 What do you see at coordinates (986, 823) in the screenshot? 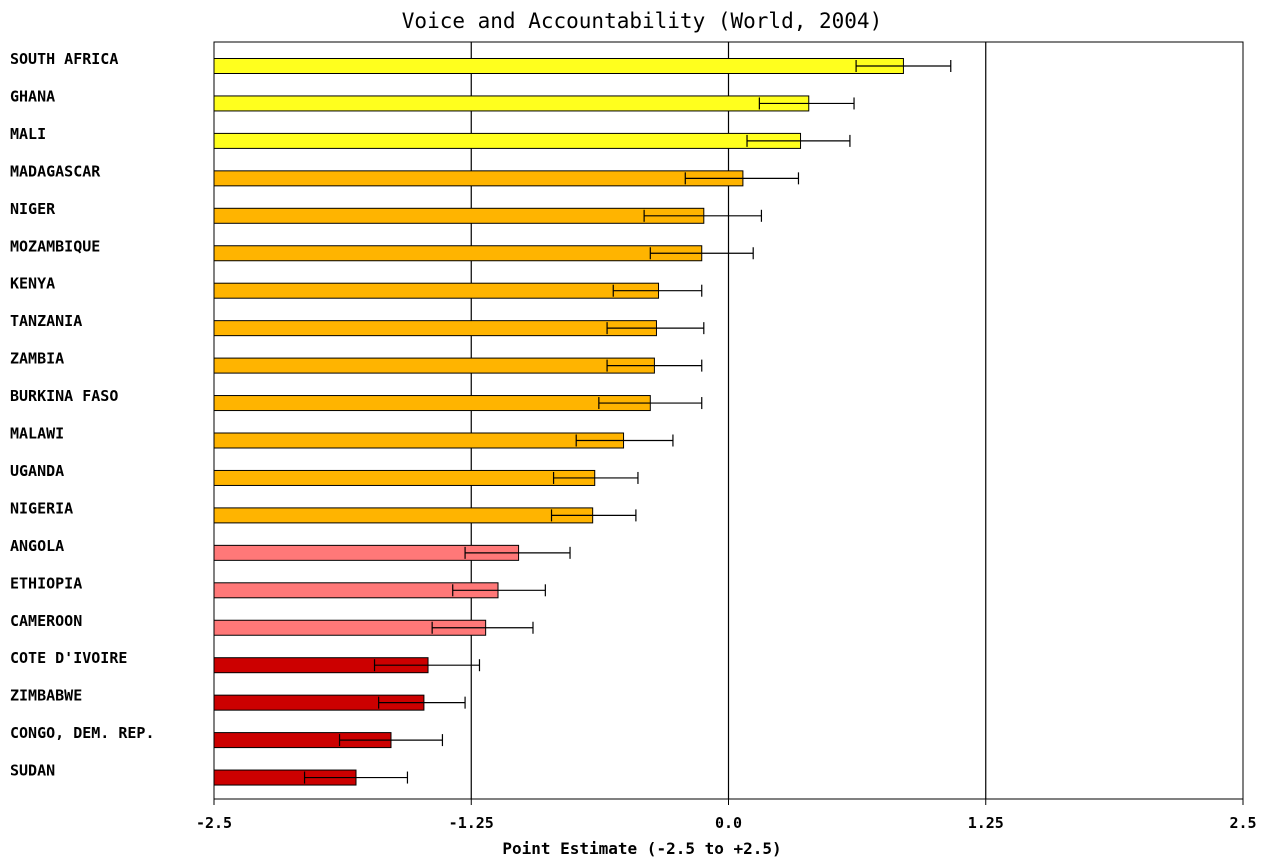
I see `x-tick-label: 1.25` at bounding box center [986, 823].